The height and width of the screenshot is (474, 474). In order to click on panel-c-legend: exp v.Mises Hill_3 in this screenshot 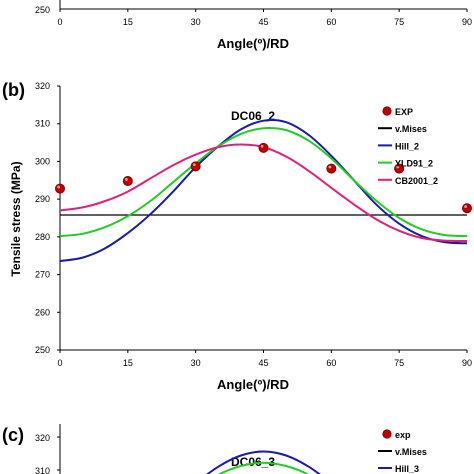, I will do `click(402, 451)`.